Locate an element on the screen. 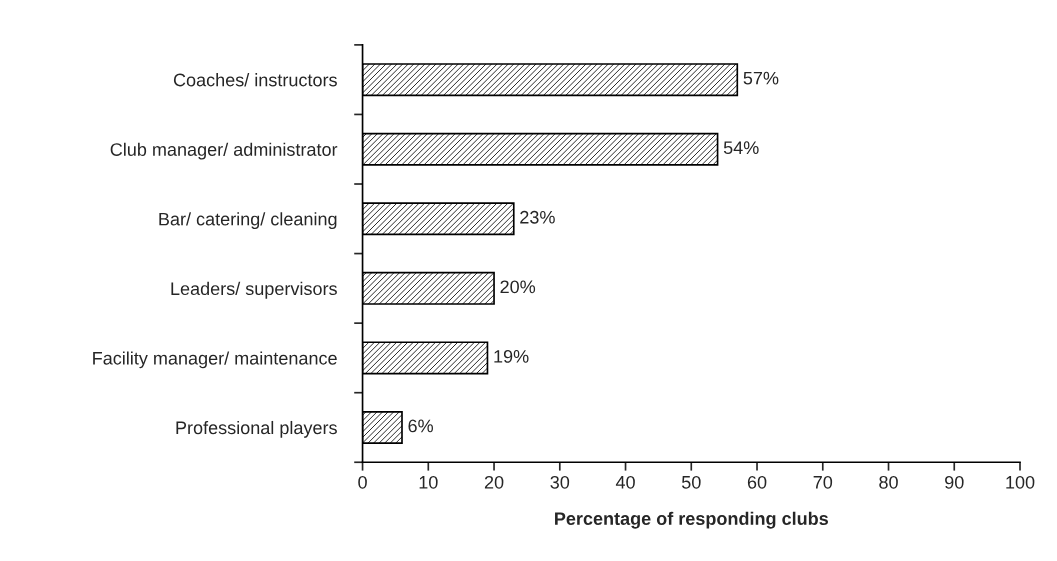  x-tick-label: 70 is located at coordinates (823, 482).